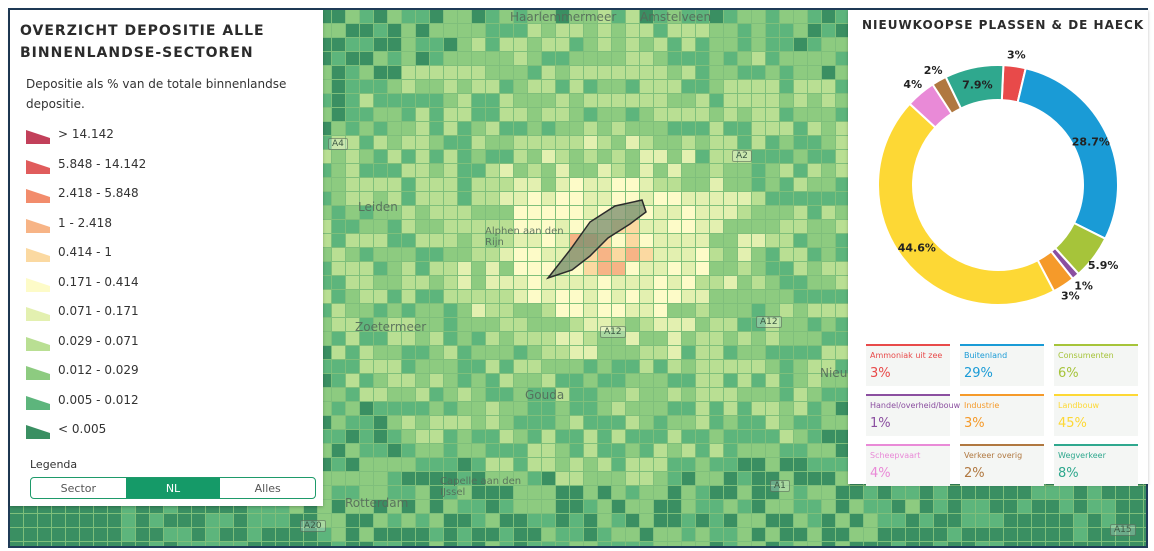 Image resolution: width=1154 pixels, height=551 pixels. What do you see at coordinates (1096, 465) in the screenshot?
I see `sector-card-wegverkeer: Wegverkeer 8%` at bounding box center [1096, 465].